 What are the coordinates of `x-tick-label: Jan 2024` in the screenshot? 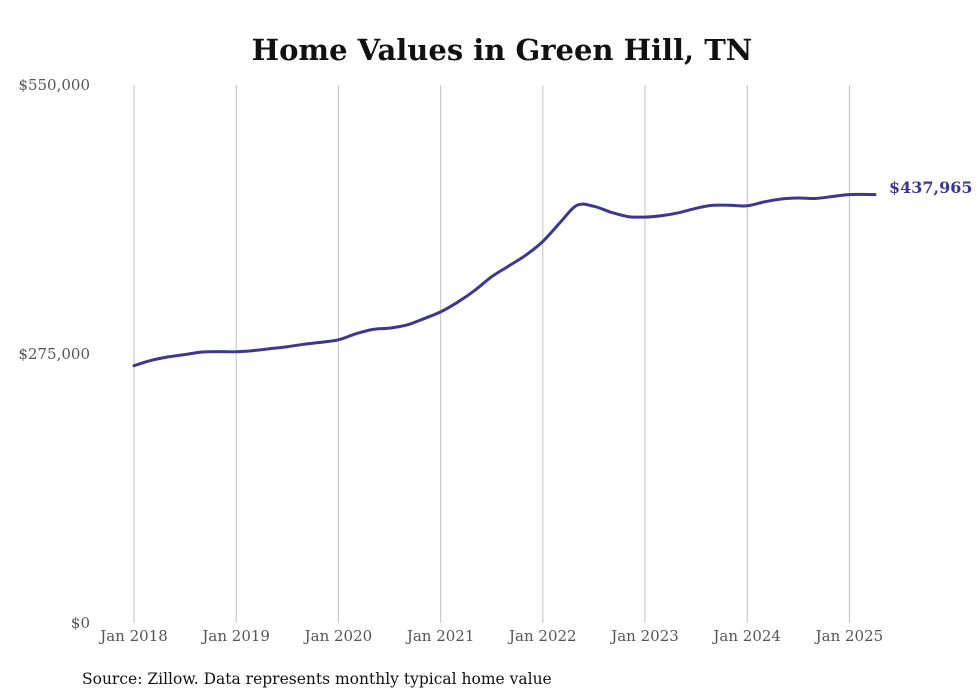 It's located at (746, 636).